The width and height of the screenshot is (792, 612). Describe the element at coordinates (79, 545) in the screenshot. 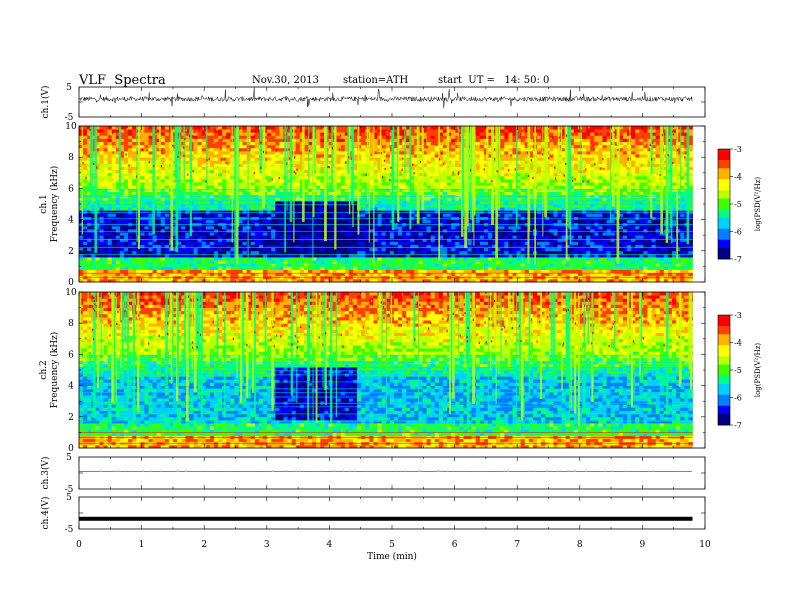

I see `time-tick-label: 0` at that location.